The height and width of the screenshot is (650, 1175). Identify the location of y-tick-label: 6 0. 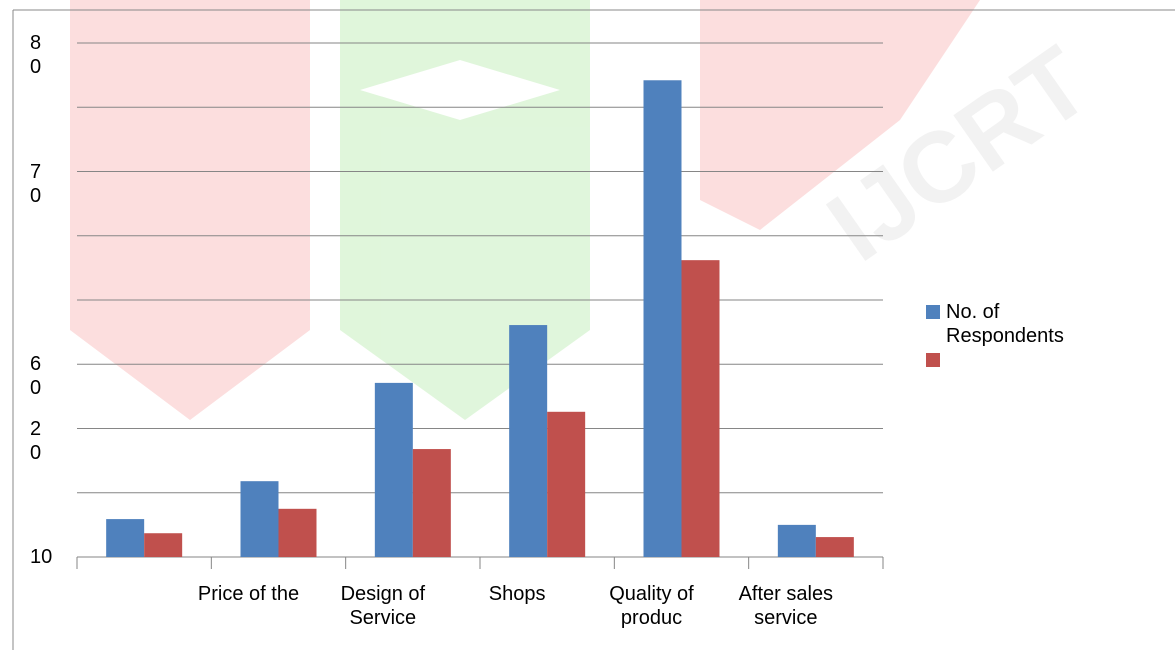
(36, 376).